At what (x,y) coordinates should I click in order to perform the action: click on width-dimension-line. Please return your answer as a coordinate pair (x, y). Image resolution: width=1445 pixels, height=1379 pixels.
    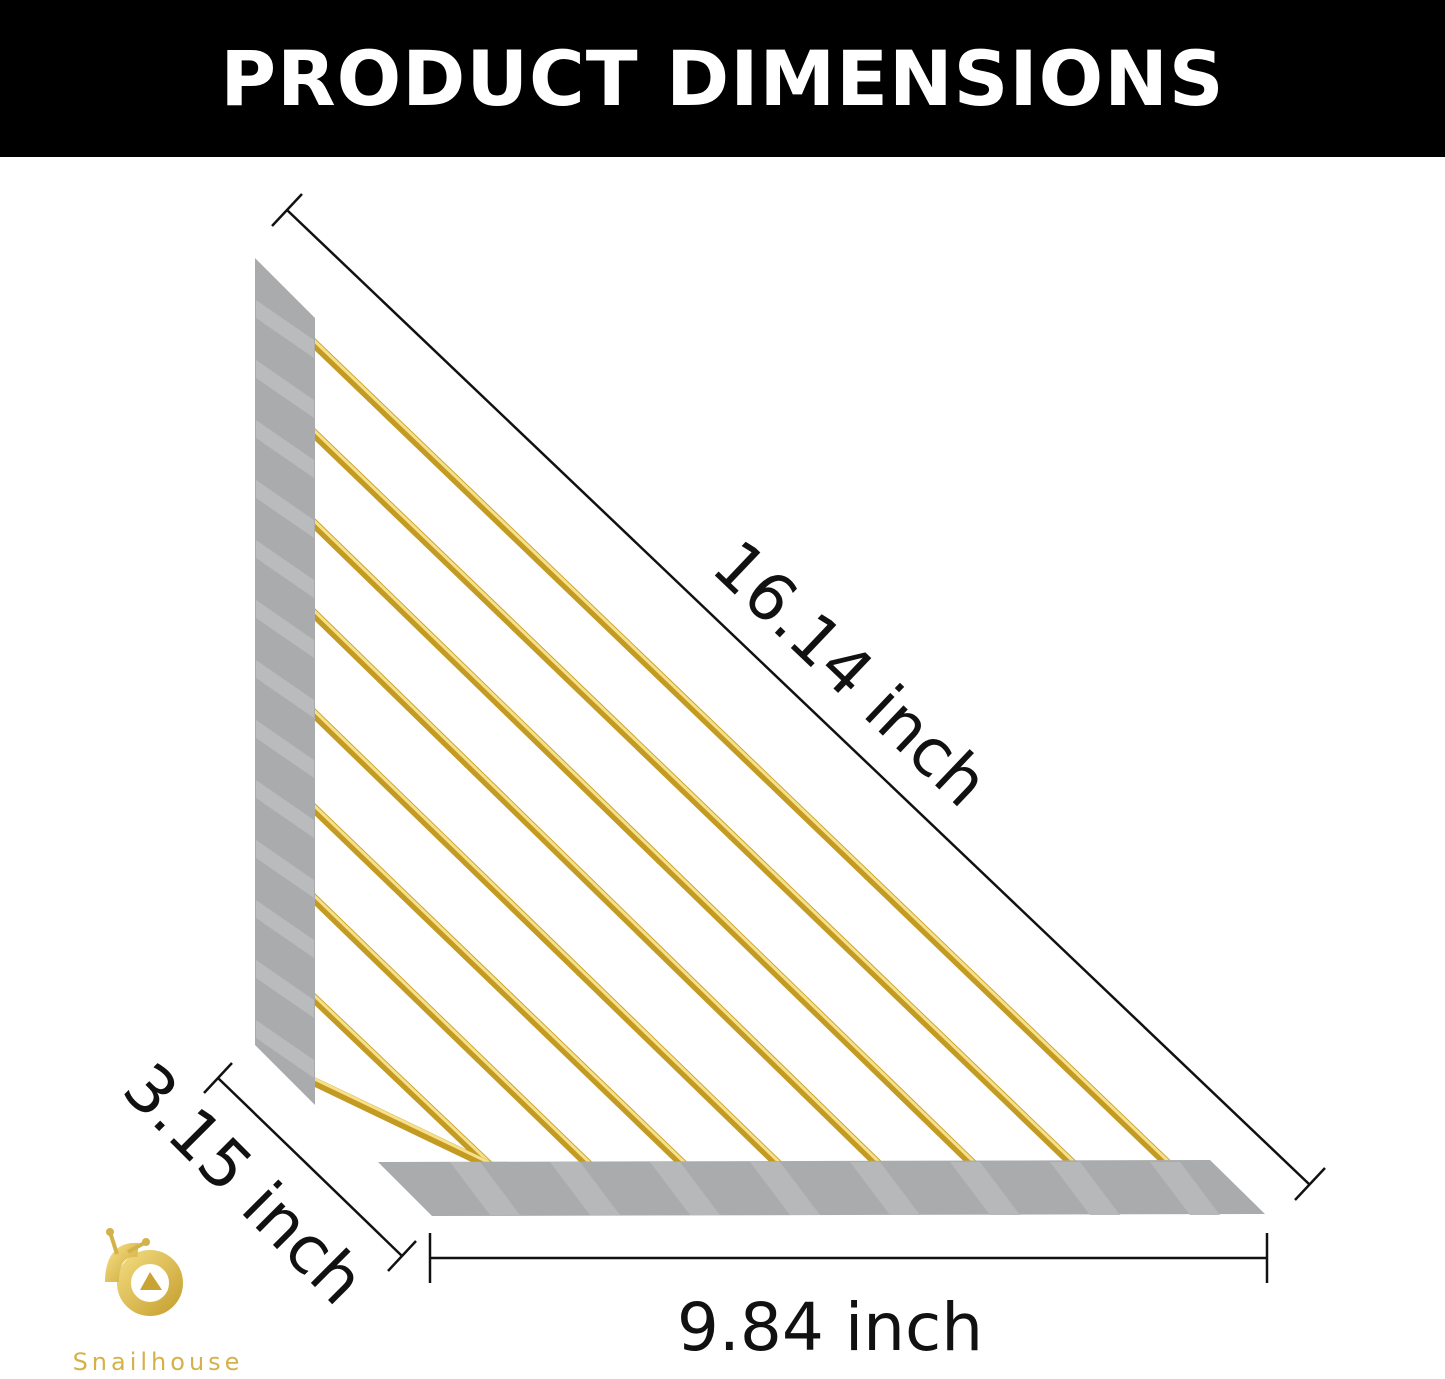
    Looking at the image, I should click on (310, 1167).